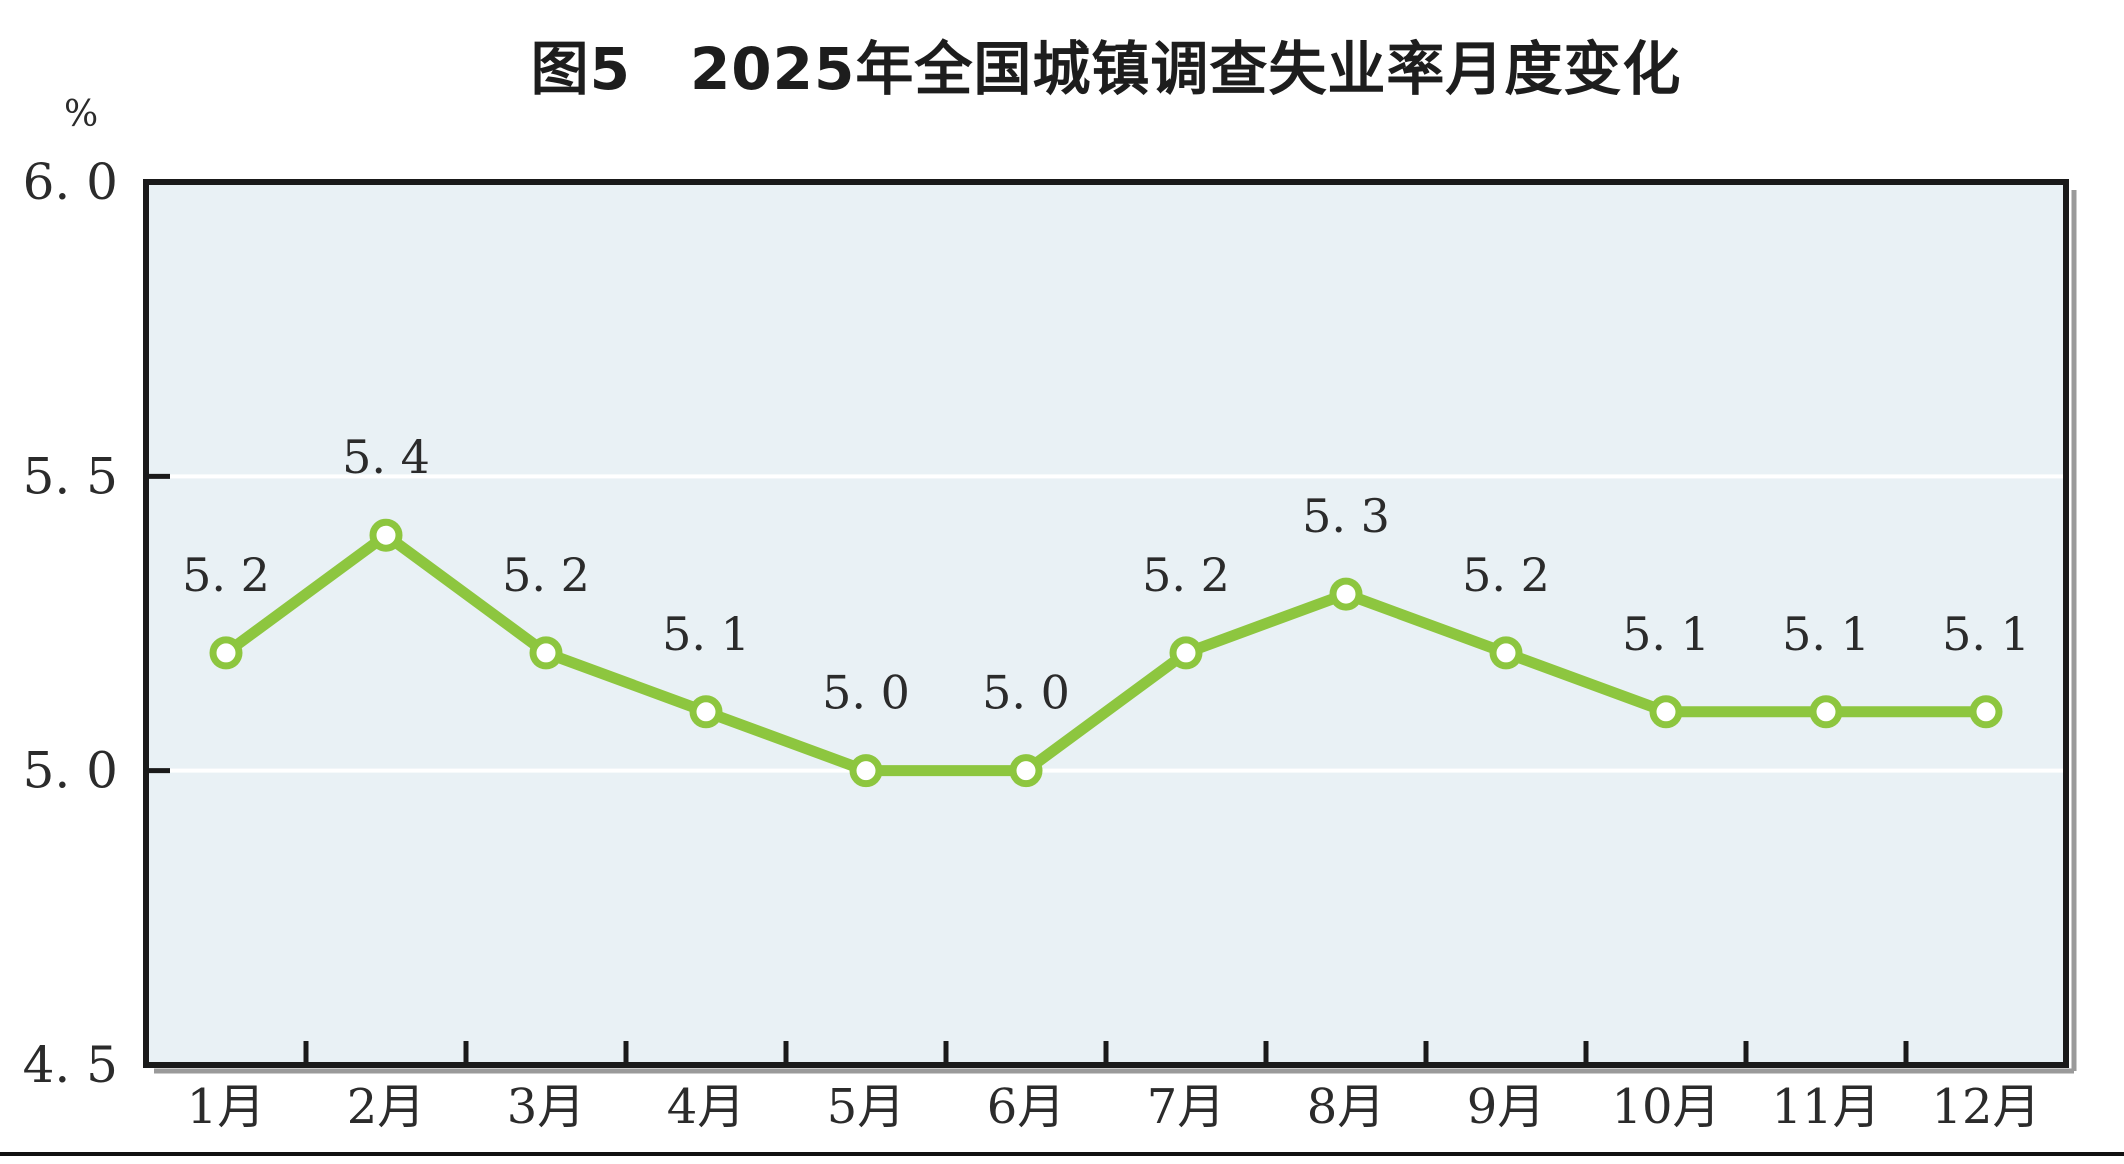  I want to click on x-tick-label: 2月, so click(386, 1107).